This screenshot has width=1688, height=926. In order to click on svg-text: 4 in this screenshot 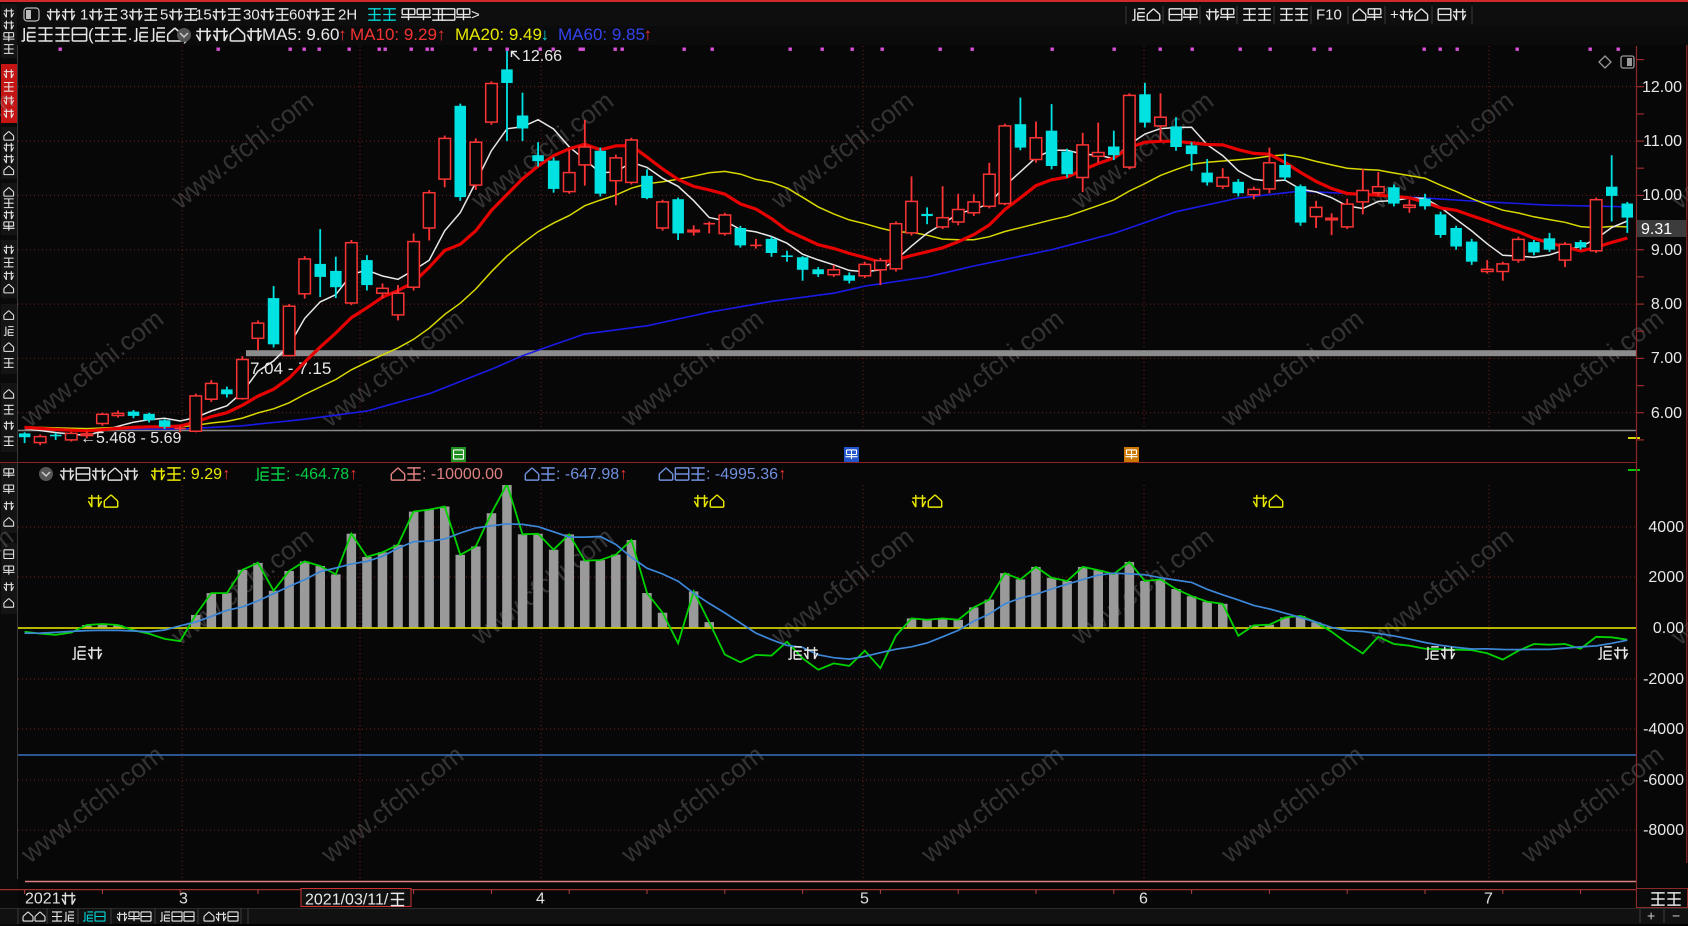, I will do `click(540, 899)`.